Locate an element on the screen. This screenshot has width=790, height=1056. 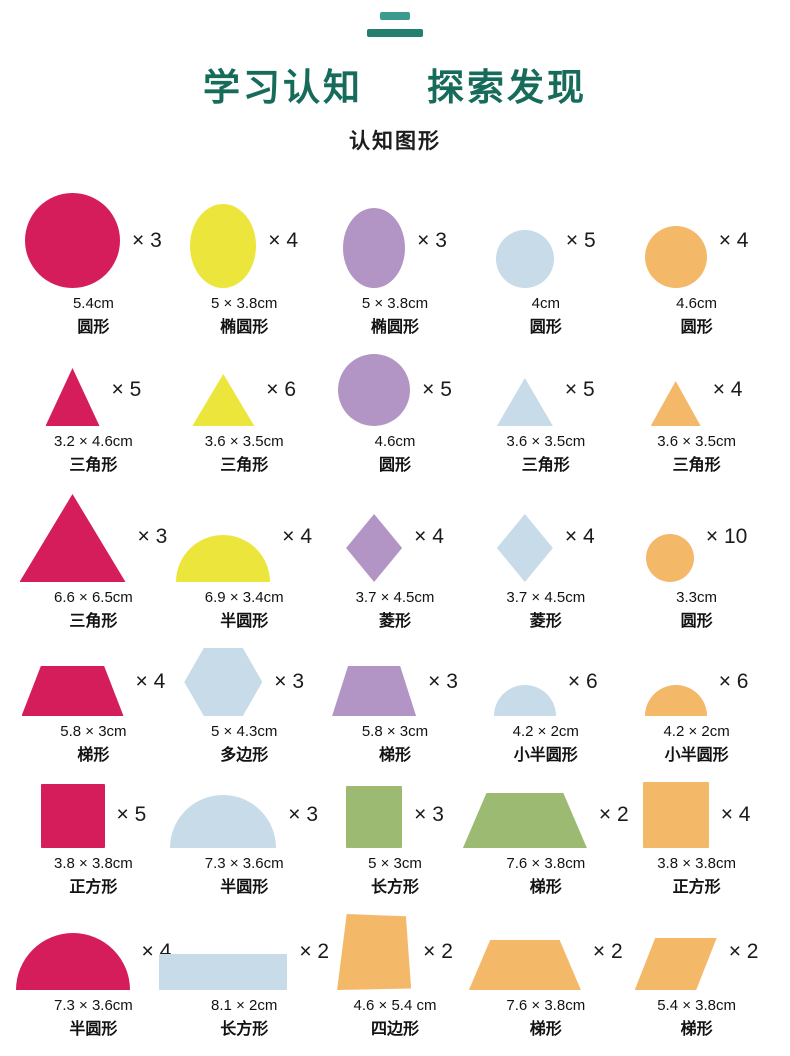
shape-item: × 2 8.1 × 2cm 长方形 is located at coordinates (244, 977).